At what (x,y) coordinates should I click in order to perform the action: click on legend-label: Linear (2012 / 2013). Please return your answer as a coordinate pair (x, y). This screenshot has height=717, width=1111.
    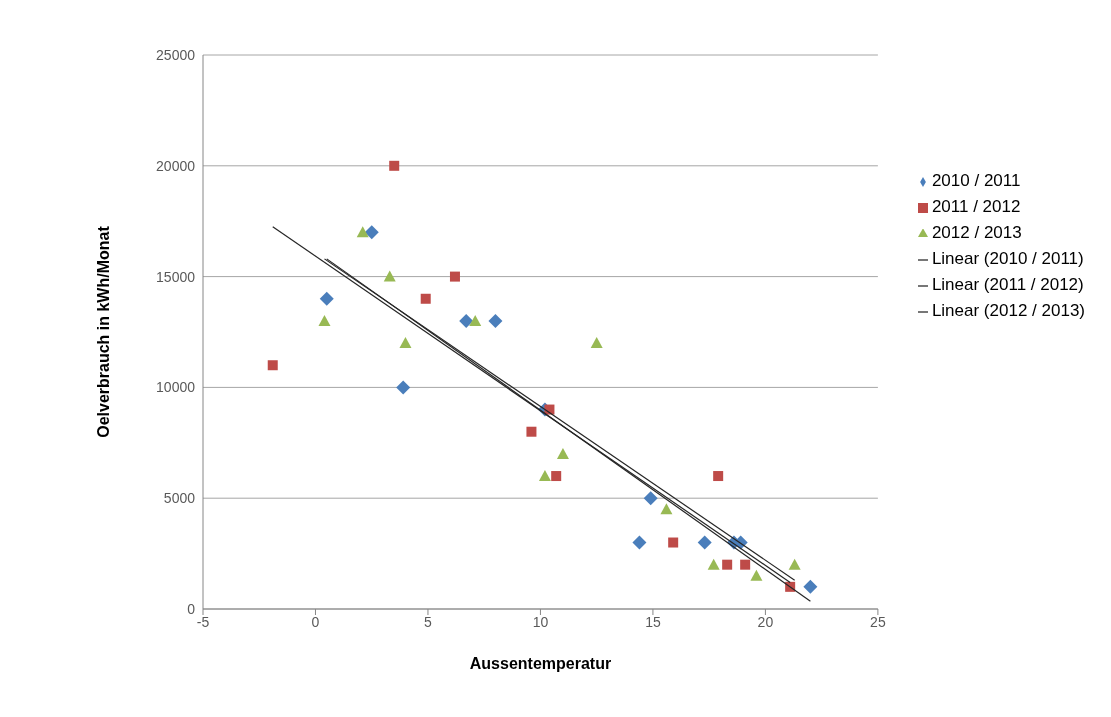
    Looking at the image, I should click on (1008, 310).